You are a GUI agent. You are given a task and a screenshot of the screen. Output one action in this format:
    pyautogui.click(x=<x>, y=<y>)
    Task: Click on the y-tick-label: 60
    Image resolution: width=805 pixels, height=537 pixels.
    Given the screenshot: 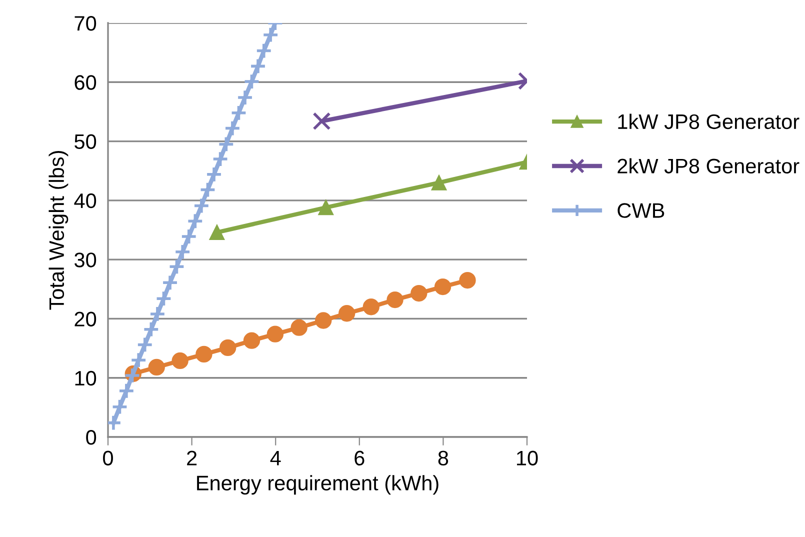 What is the action you would take?
    pyautogui.click(x=85, y=82)
    